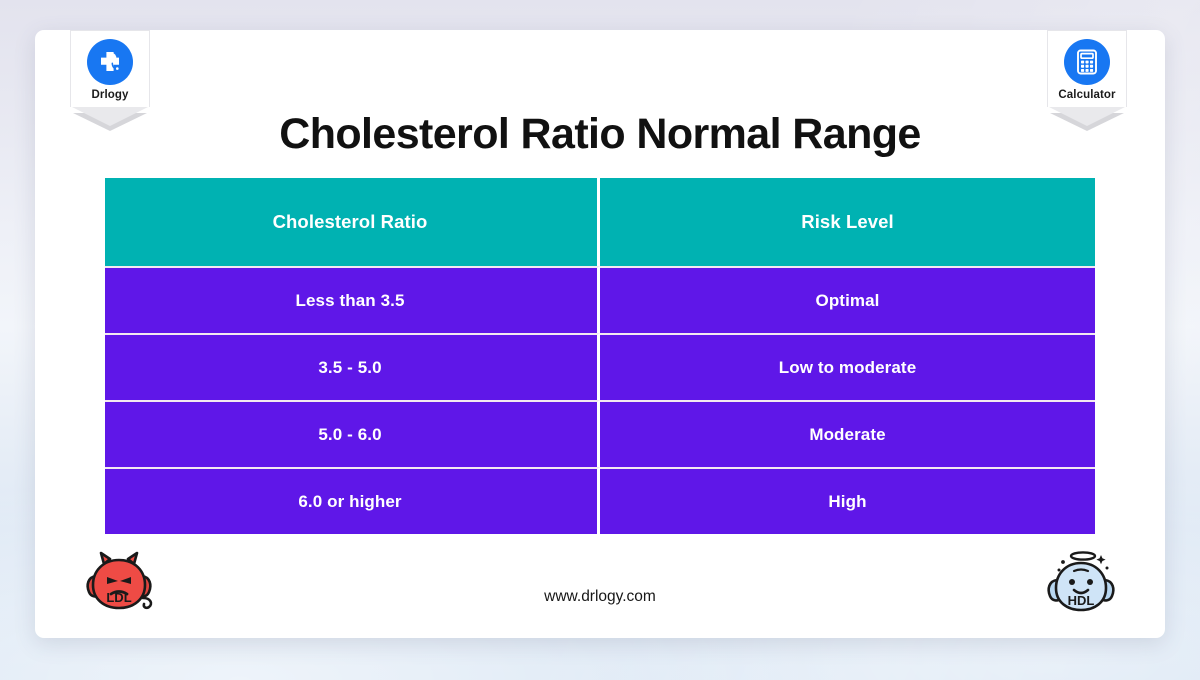  Describe the element at coordinates (847, 222) in the screenshot. I see `column-header-risk-level: Risk Level` at that location.